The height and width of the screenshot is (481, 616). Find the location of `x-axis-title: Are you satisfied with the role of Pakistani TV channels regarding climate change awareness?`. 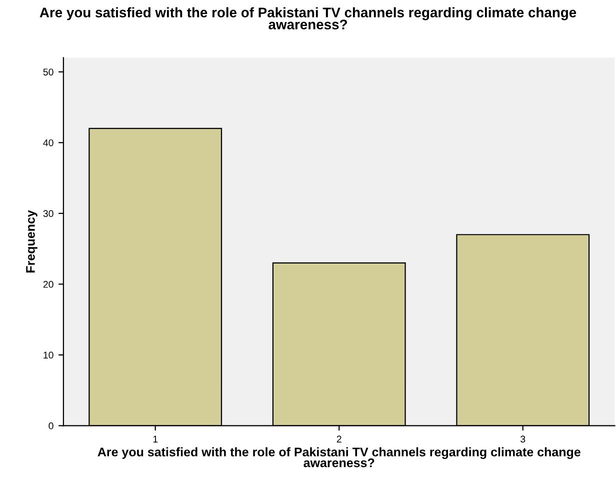

x-axis-title: Are you satisfied with the role of Pakistani TV channels regarding climate change awareness? is located at coordinates (339, 457).